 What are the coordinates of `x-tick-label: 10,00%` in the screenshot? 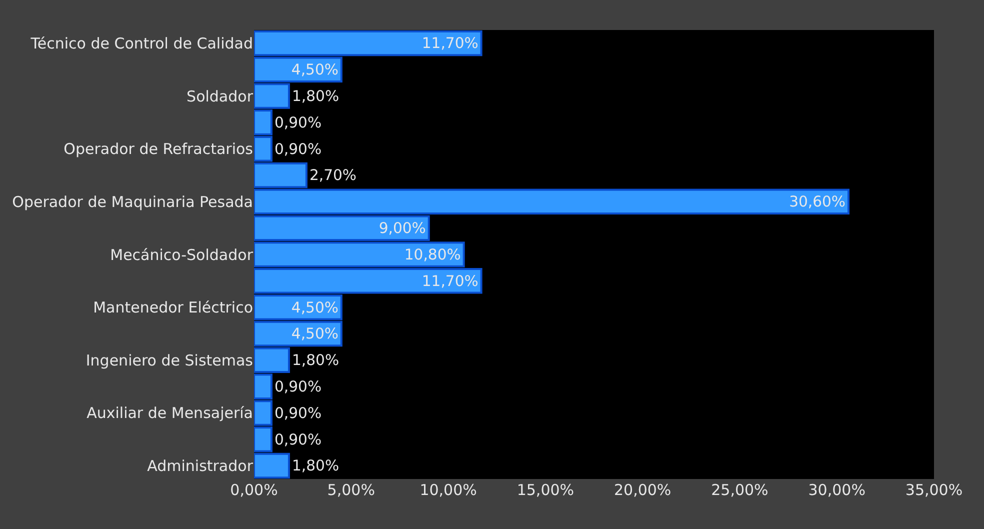 It's located at (448, 490).